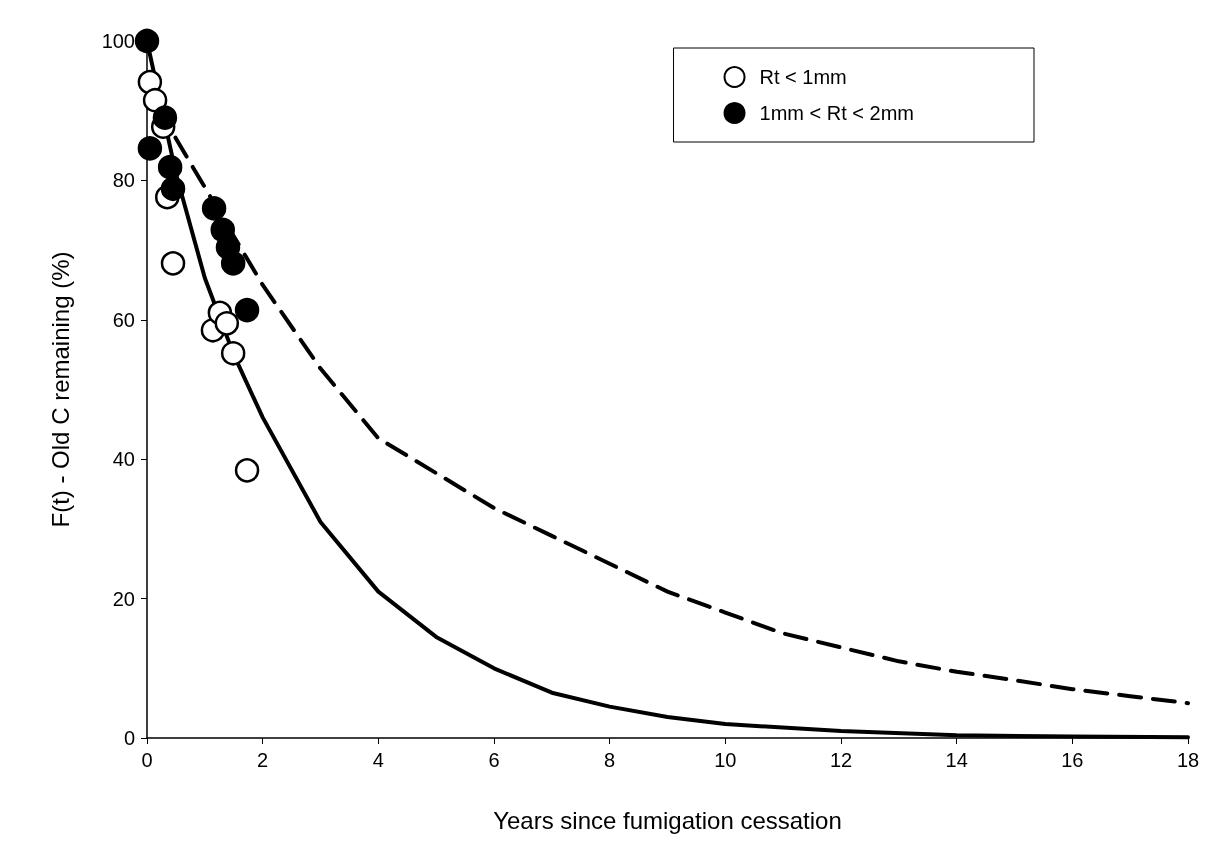 The width and height of the screenshot is (1209, 863). I want to click on y-tick-label: 20, so click(123, 598).